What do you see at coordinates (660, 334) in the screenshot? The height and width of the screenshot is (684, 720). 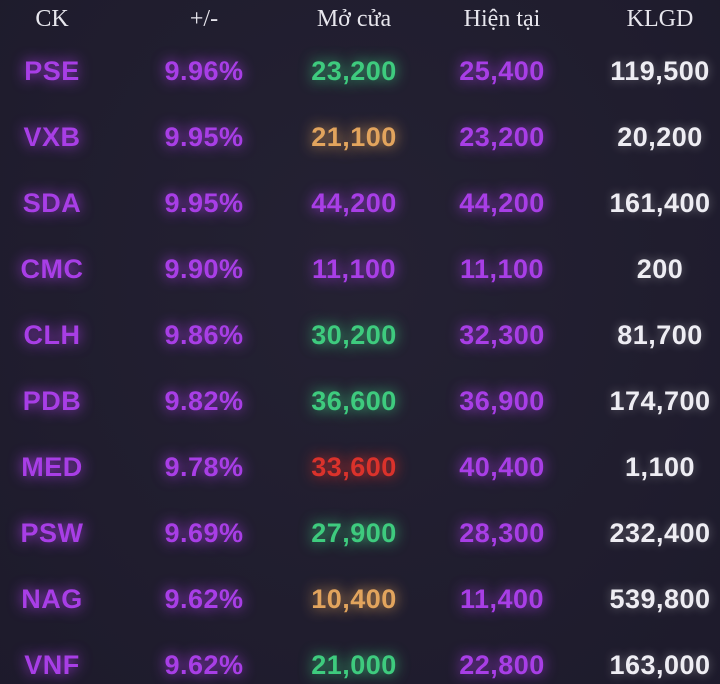 I see `volume-cell: 81,700` at bounding box center [660, 334].